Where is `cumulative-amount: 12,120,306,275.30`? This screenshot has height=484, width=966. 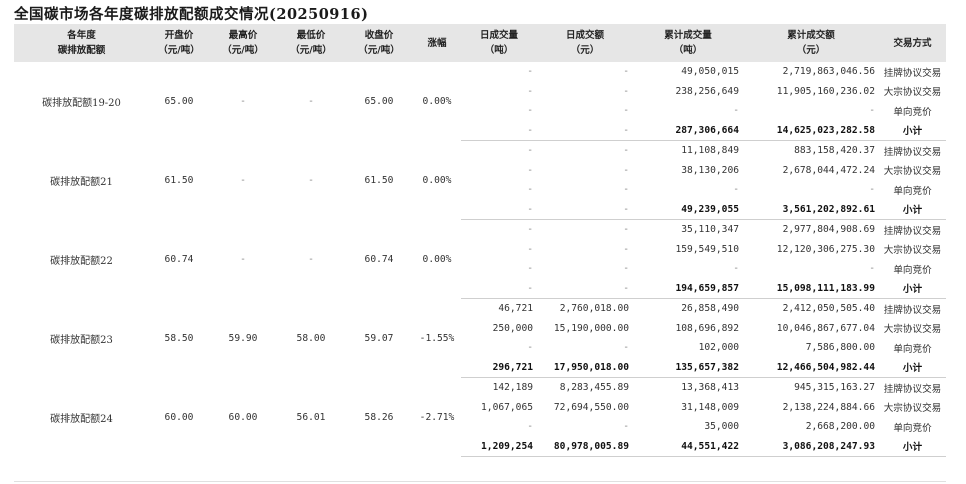
cumulative-amount: 12,120,306,275.30 is located at coordinates (825, 249).